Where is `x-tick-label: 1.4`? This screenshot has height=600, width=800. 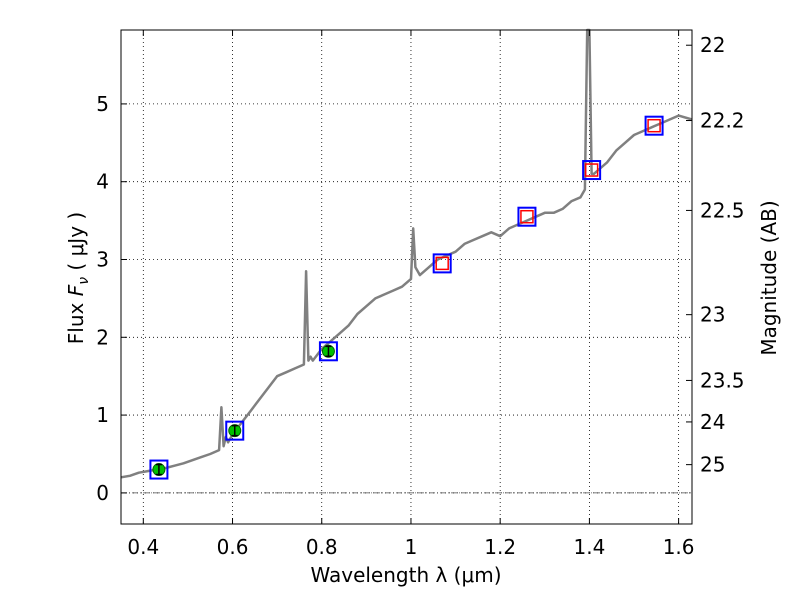 x-tick-label: 1.4 is located at coordinates (589, 547).